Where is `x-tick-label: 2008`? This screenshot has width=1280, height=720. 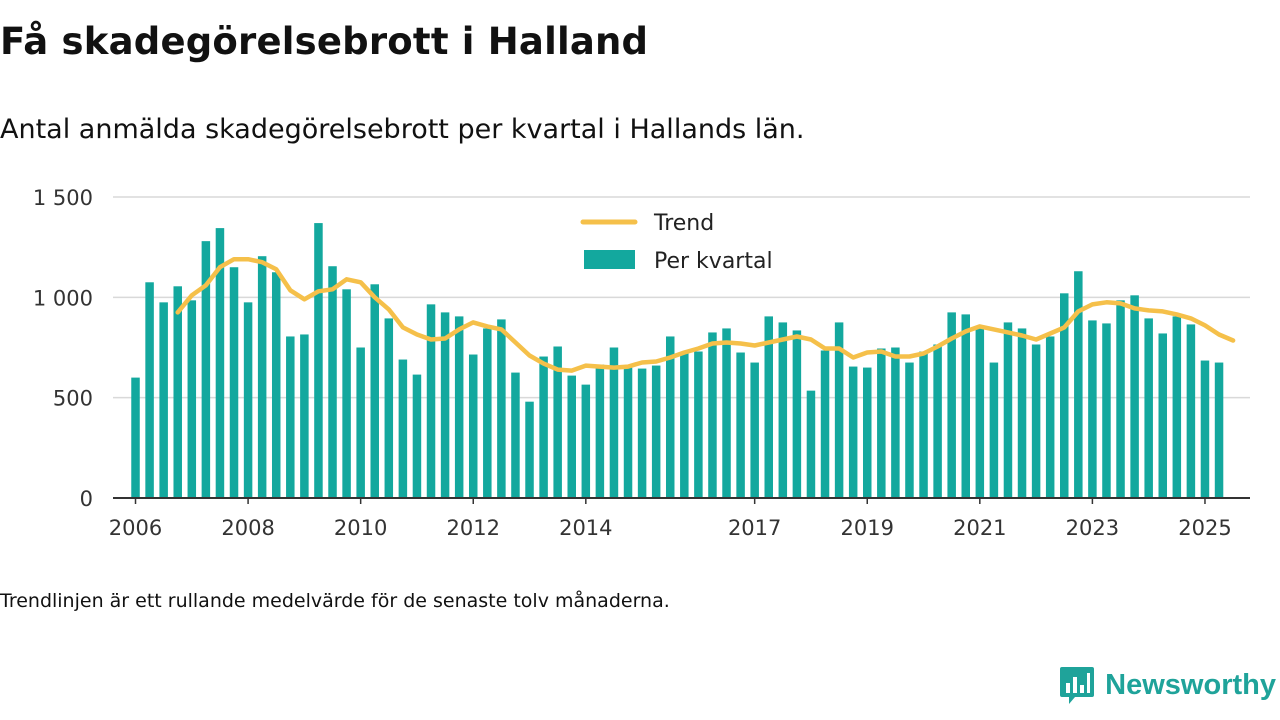
x-tick-label: 2008 is located at coordinates (247, 528).